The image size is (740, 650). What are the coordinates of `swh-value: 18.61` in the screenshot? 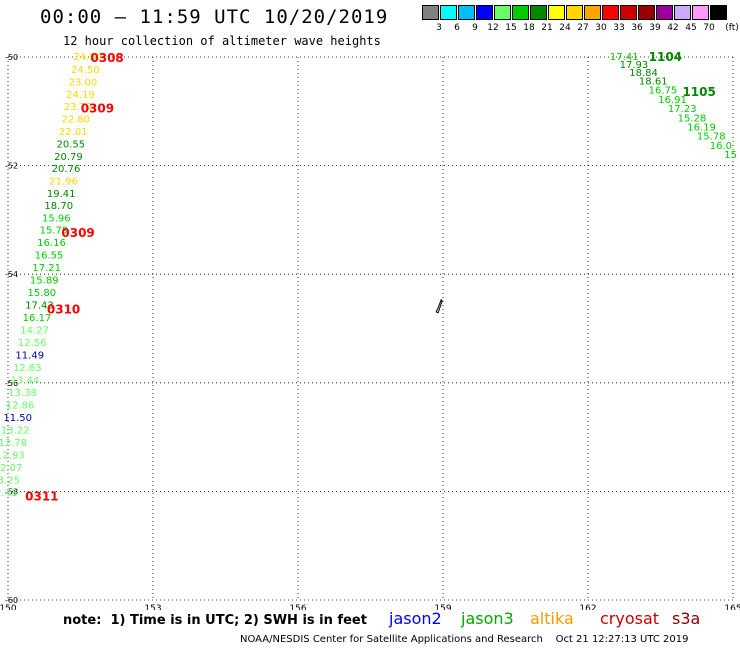 It's located at (653, 81).